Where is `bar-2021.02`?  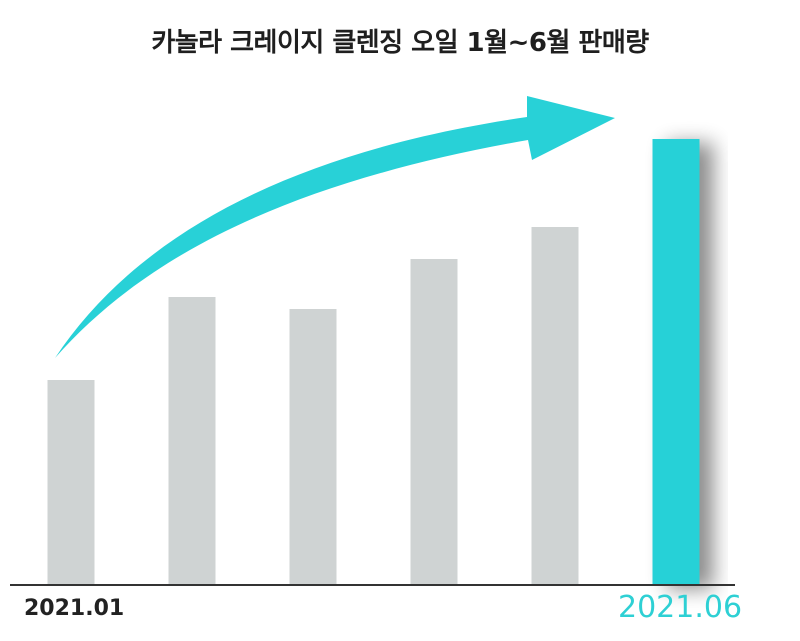 bar-2021.02 is located at coordinates (192, 441).